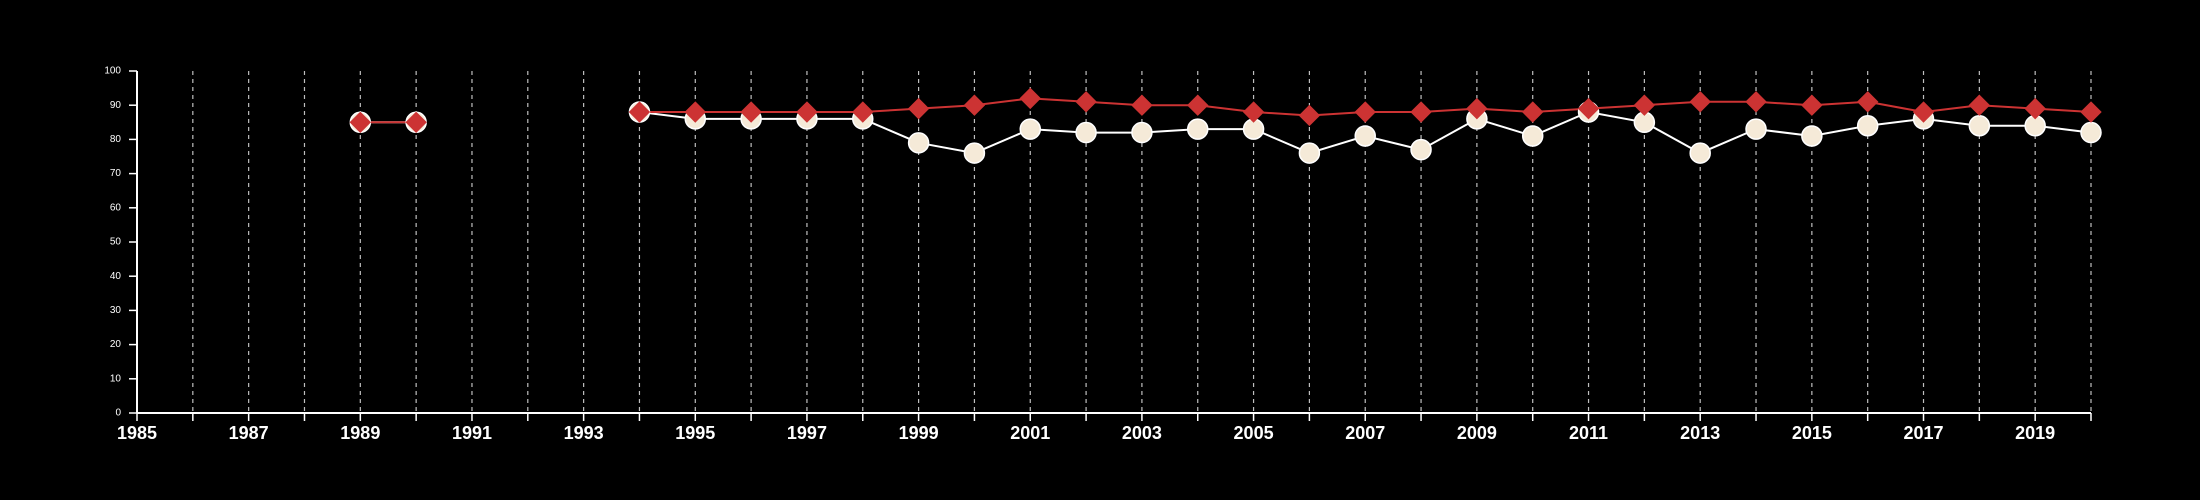  I want to click on y-tick-label: 100, so click(112, 71).